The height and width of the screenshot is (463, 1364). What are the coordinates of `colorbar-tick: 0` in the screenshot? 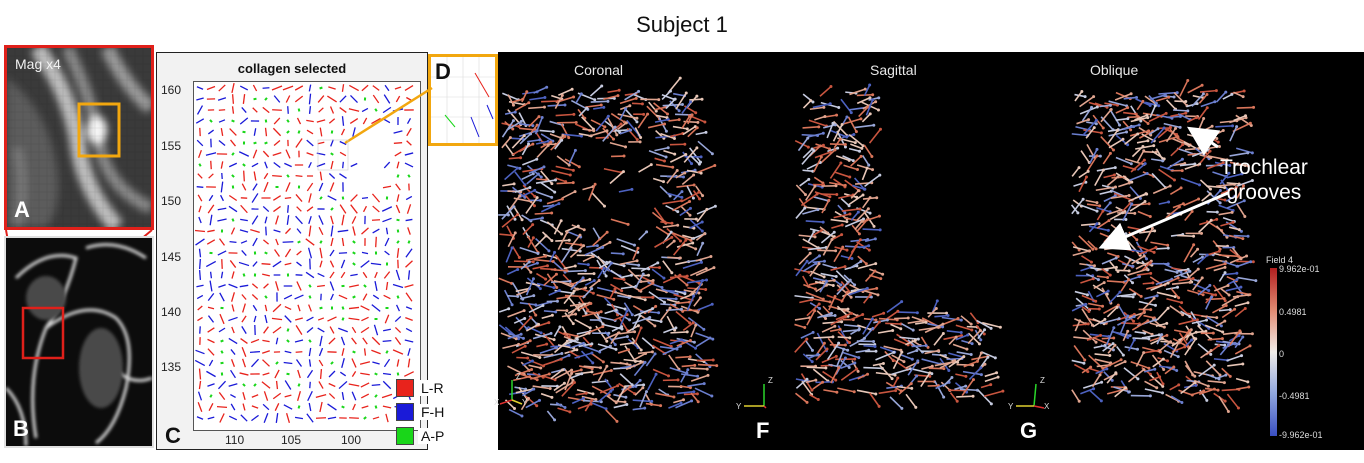 It's located at (1282, 354).